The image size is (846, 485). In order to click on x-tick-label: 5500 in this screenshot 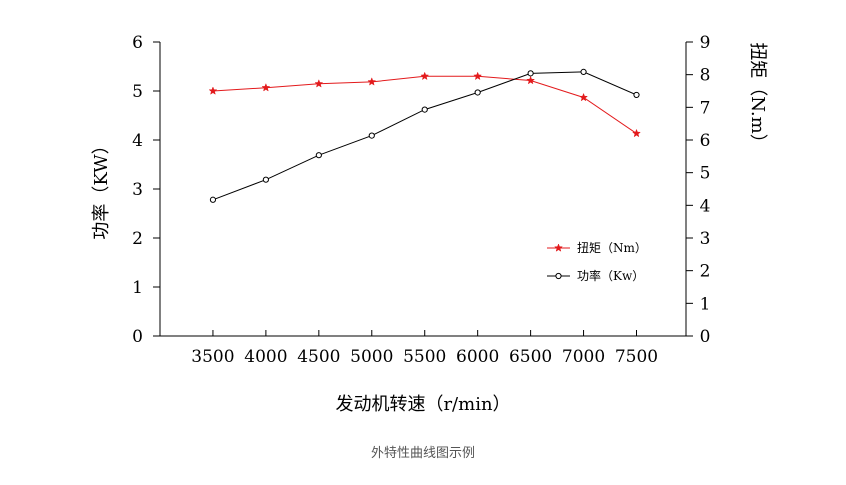, I will do `click(424, 357)`.